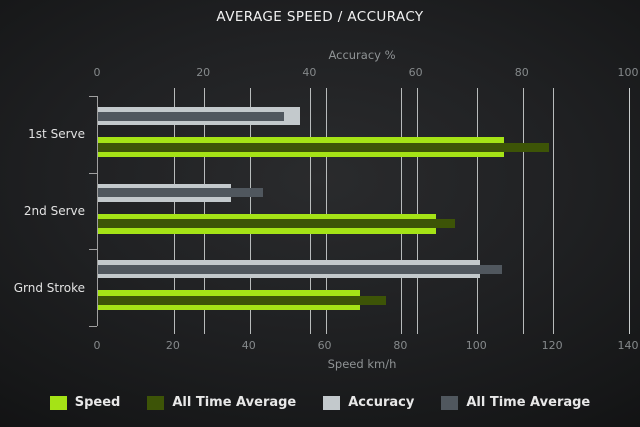 The height and width of the screenshot is (427, 640). I want to click on legend-swatch-accuracy-inner, so click(450, 402).